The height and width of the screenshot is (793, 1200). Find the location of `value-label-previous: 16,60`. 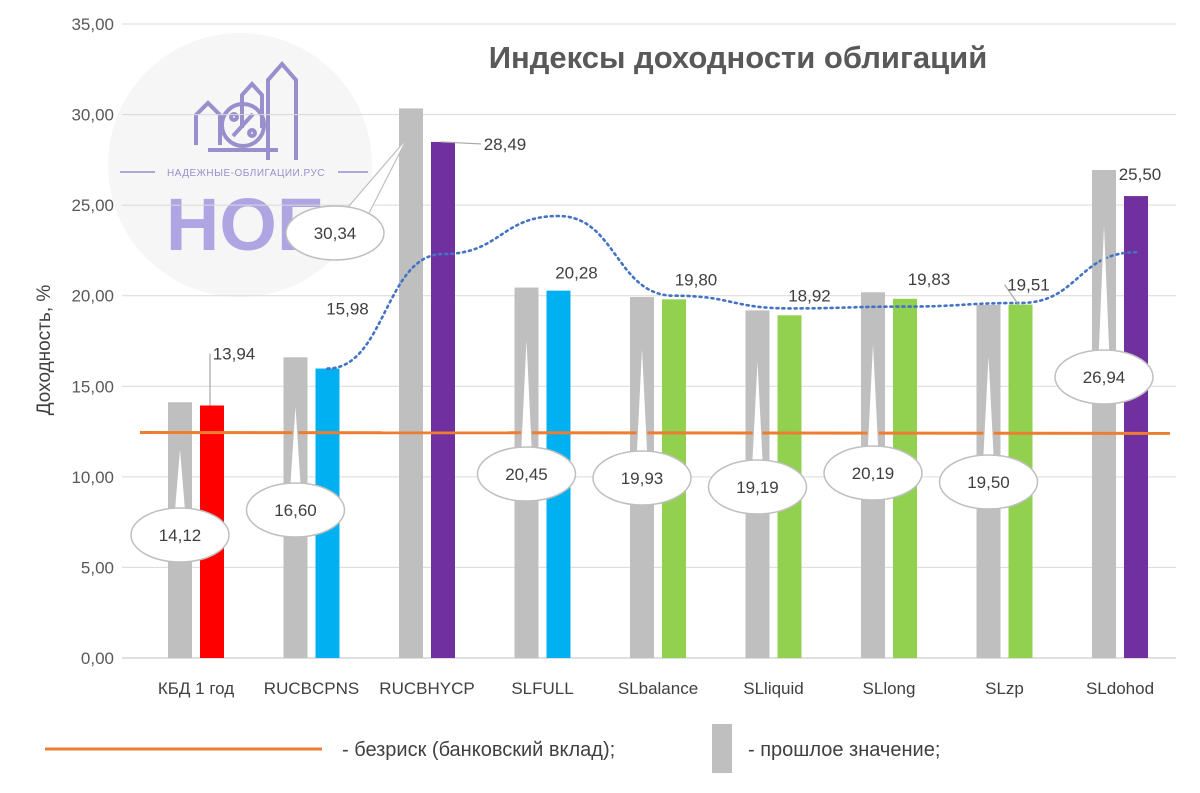

value-label-previous: 16,60 is located at coordinates (295, 510).